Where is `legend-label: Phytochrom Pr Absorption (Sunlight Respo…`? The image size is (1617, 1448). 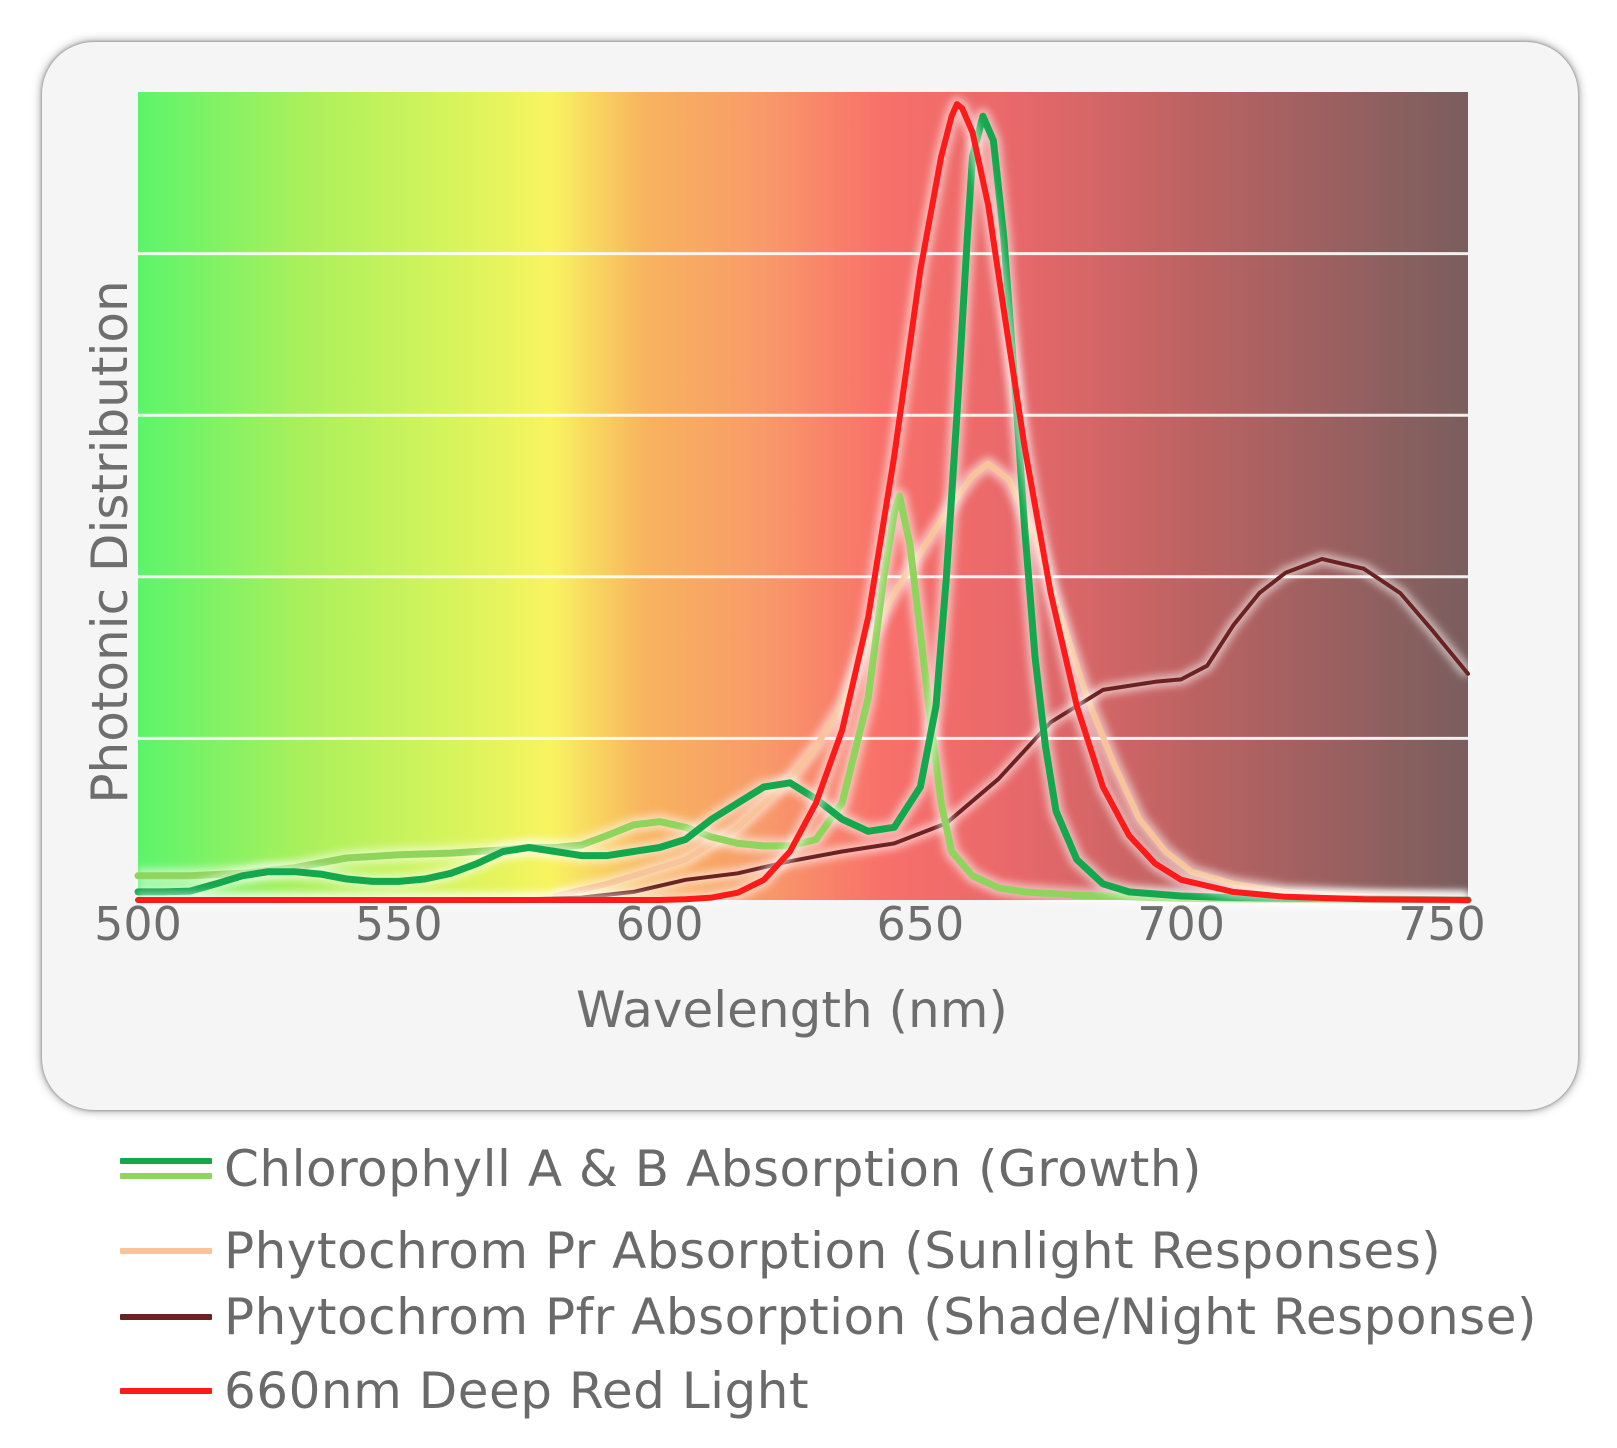 legend-label: Phytochrom Pr Absorption (Sunlight Respo… is located at coordinates (833, 1251).